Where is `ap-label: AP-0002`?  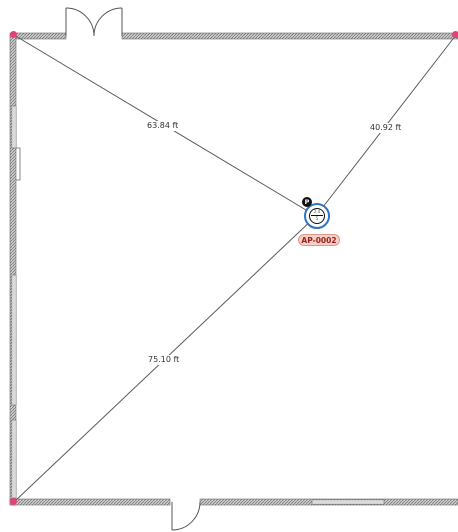
ap-label: AP-0002 is located at coordinates (319, 240).